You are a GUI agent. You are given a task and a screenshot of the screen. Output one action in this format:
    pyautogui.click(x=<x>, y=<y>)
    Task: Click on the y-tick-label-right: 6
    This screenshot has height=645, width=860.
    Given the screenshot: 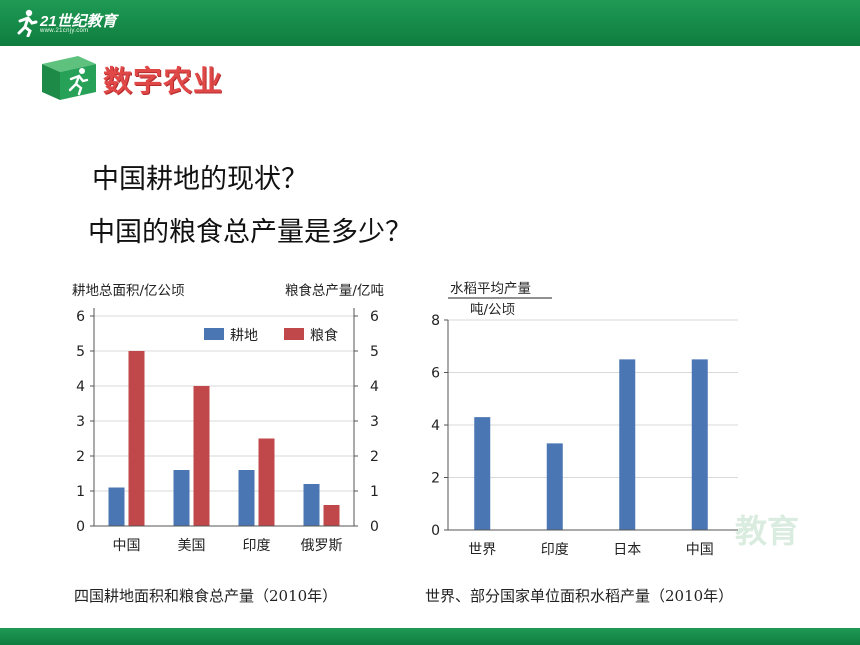 What is the action you would take?
    pyautogui.click(x=374, y=317)
    